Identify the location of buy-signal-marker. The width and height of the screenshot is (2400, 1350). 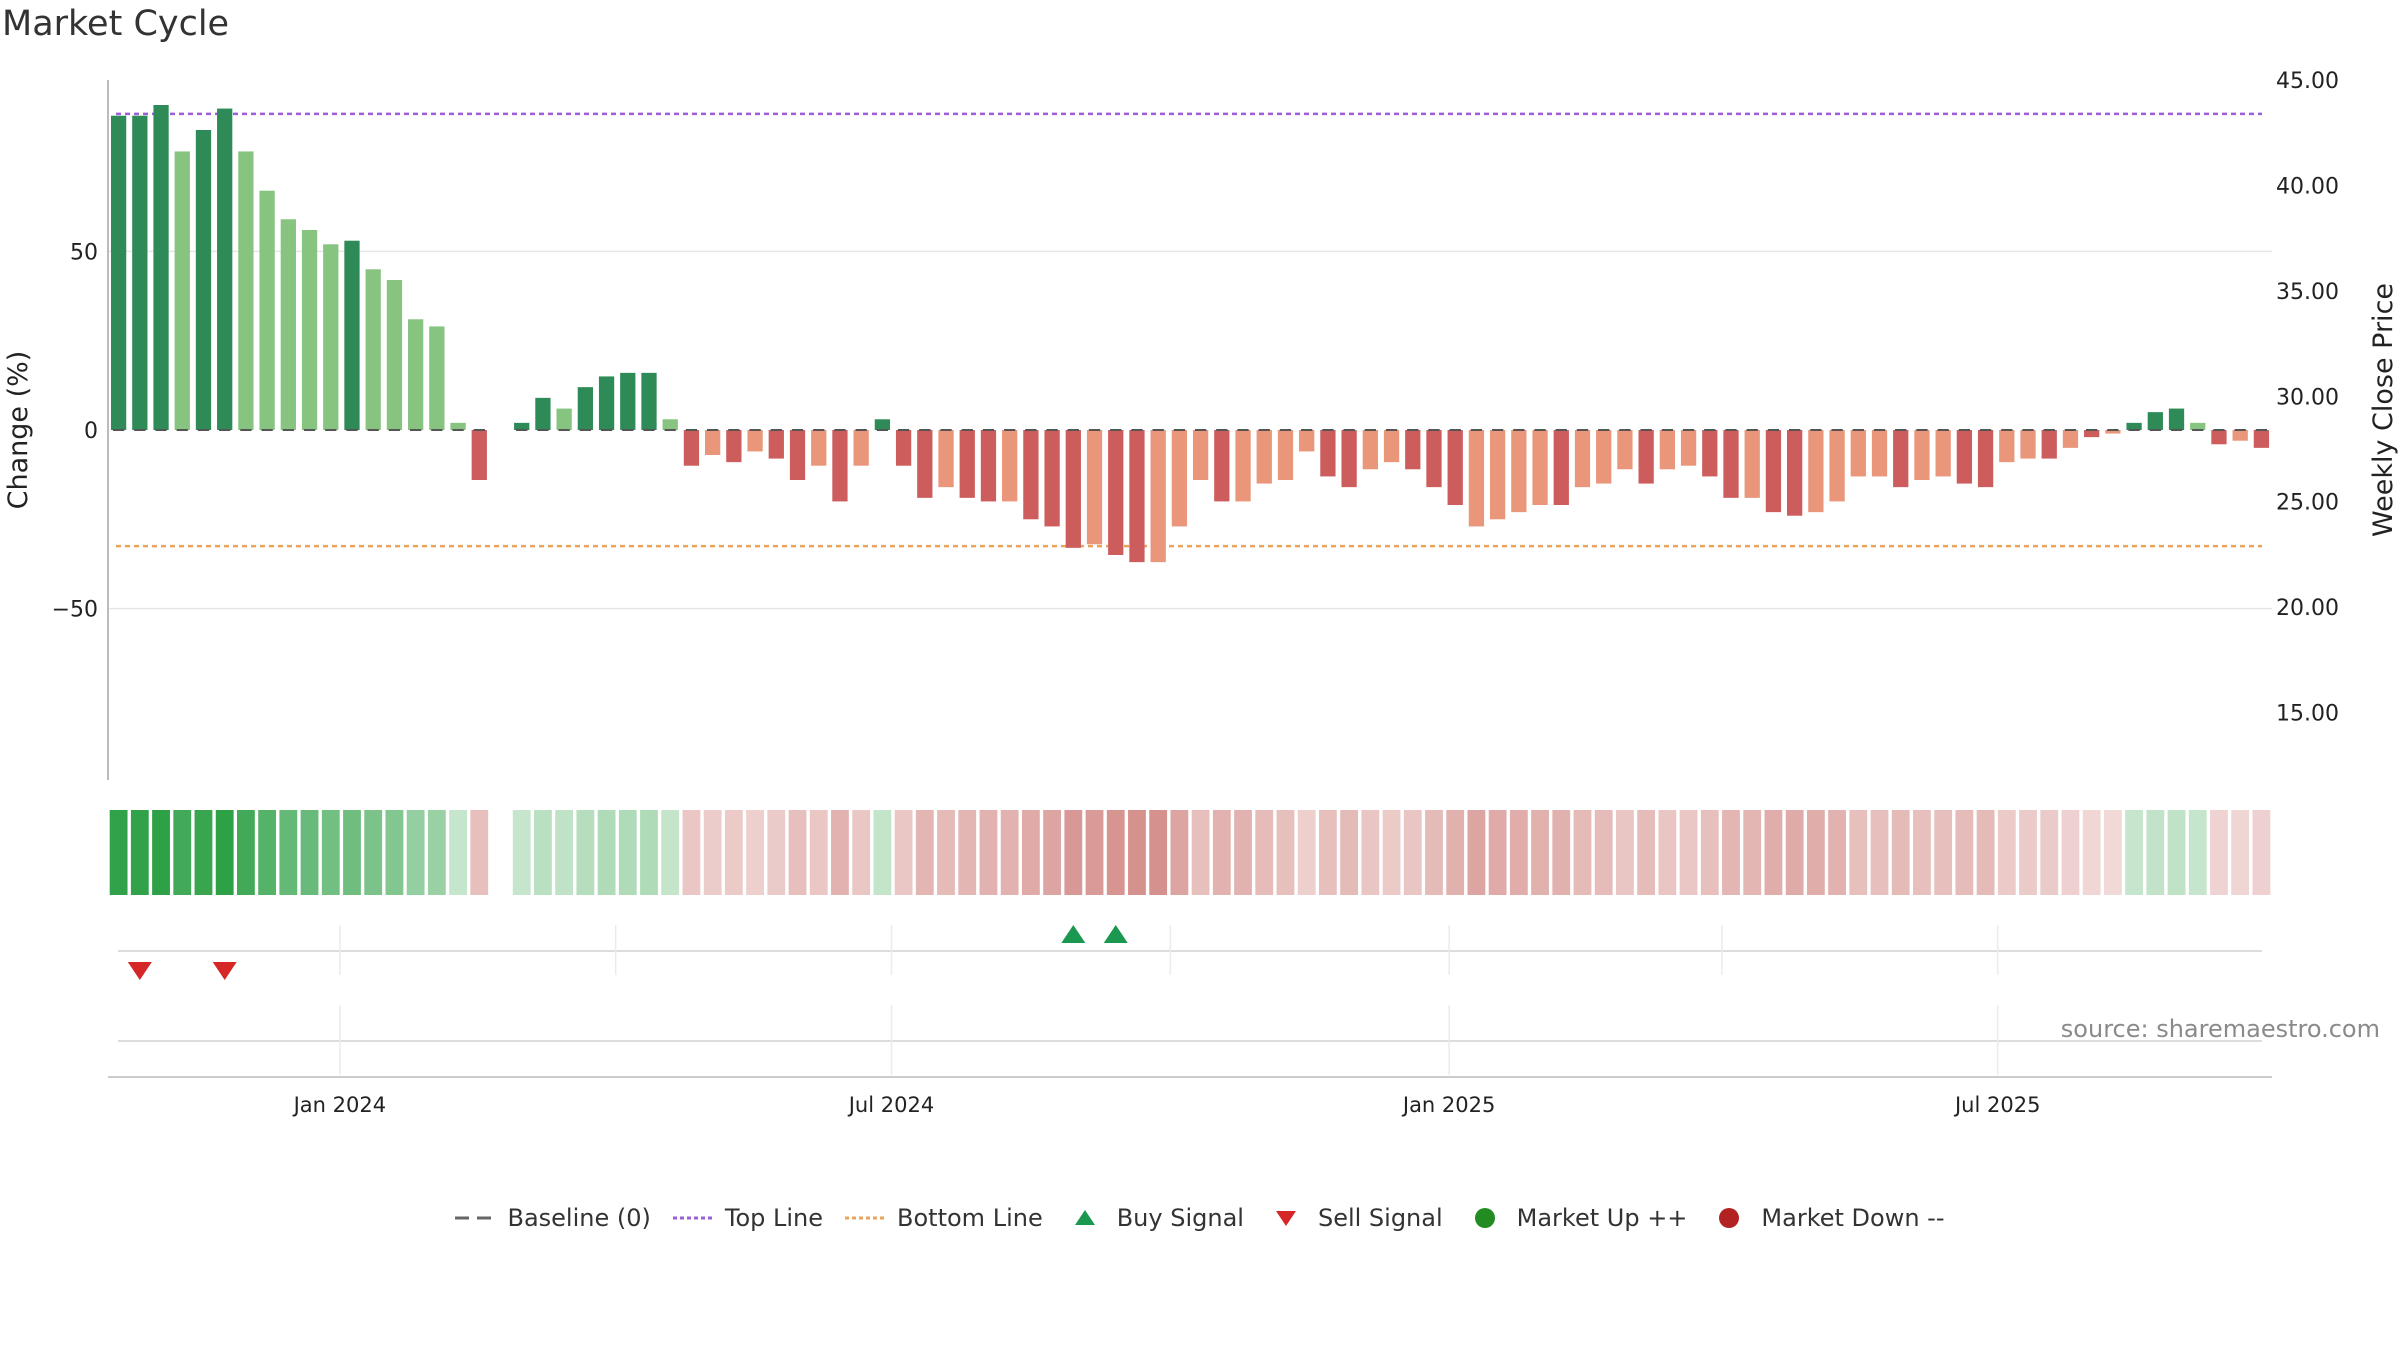
(1073, 934).